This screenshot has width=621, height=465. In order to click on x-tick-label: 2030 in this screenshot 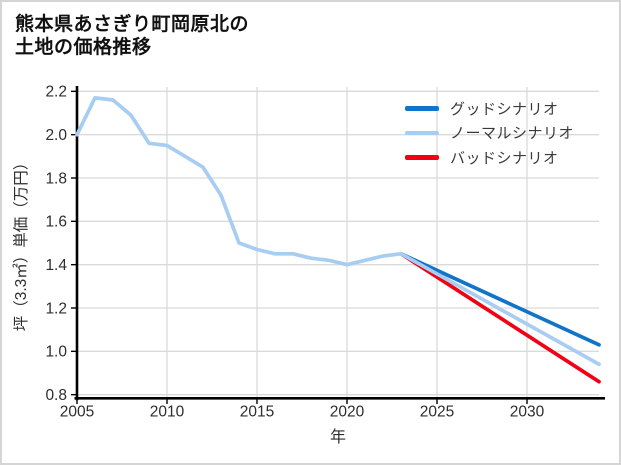, I will do `click(527, 412)`.